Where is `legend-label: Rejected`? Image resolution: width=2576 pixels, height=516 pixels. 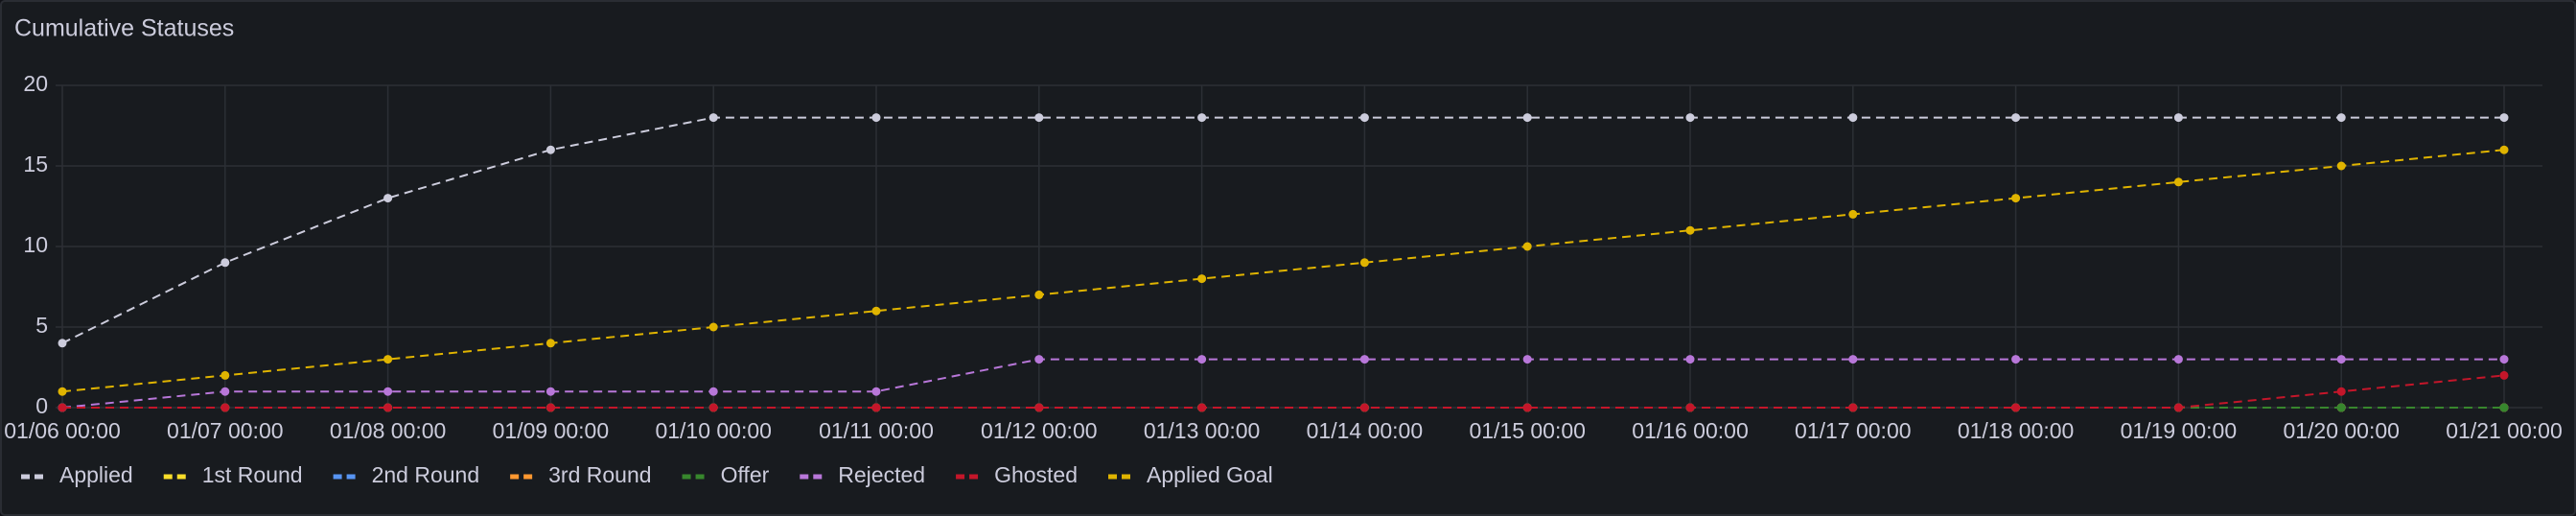
legend-label: Rejected is located at coordinates (882, 475).